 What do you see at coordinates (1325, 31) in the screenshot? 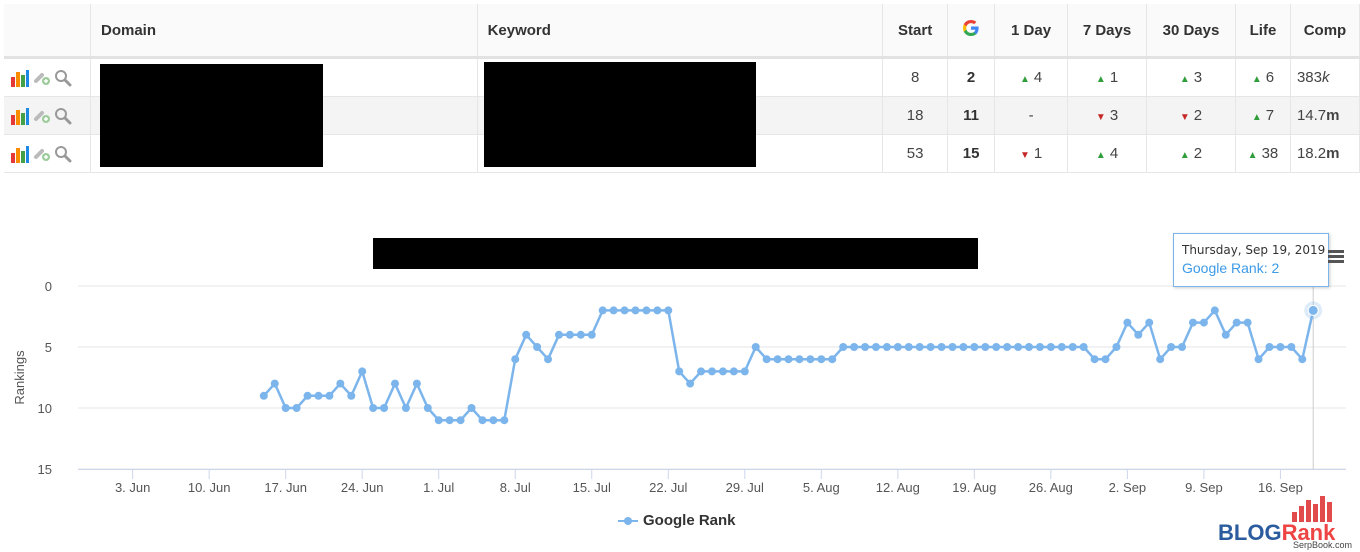
I see `header-comp: Comp` at bounding box center [1325, 31].